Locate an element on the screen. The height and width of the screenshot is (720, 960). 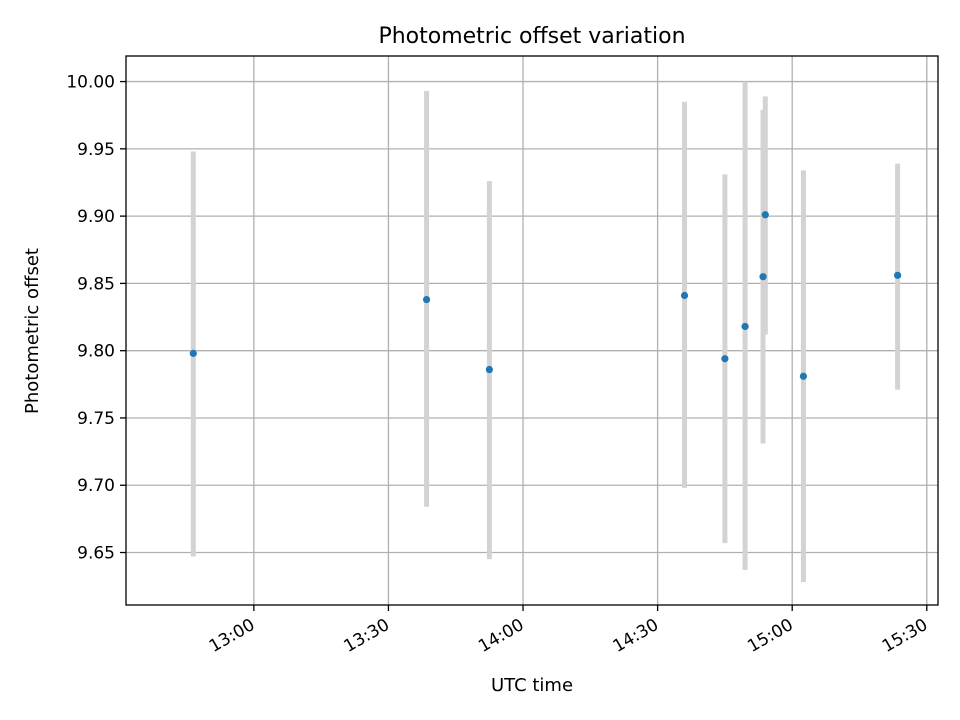
y-tick-label: 9.95 is located at coordinates (96, 150).